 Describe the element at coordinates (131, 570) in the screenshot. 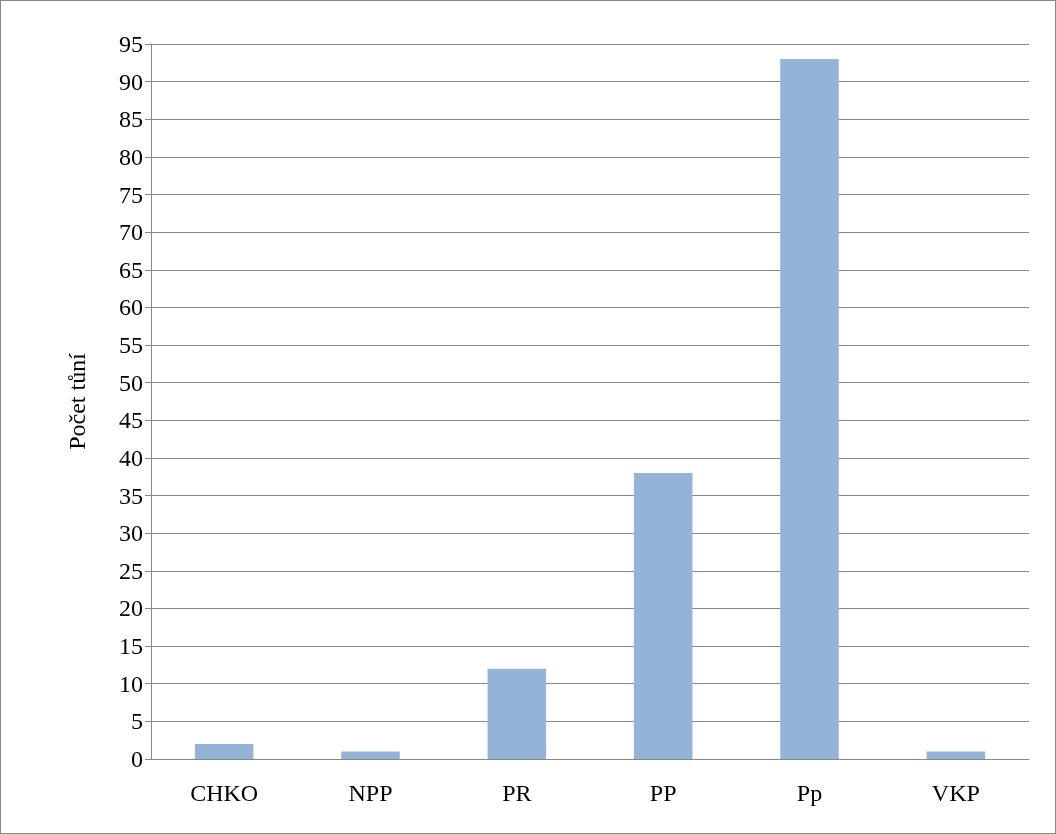

I see `y-tick-label: 25` at that location.